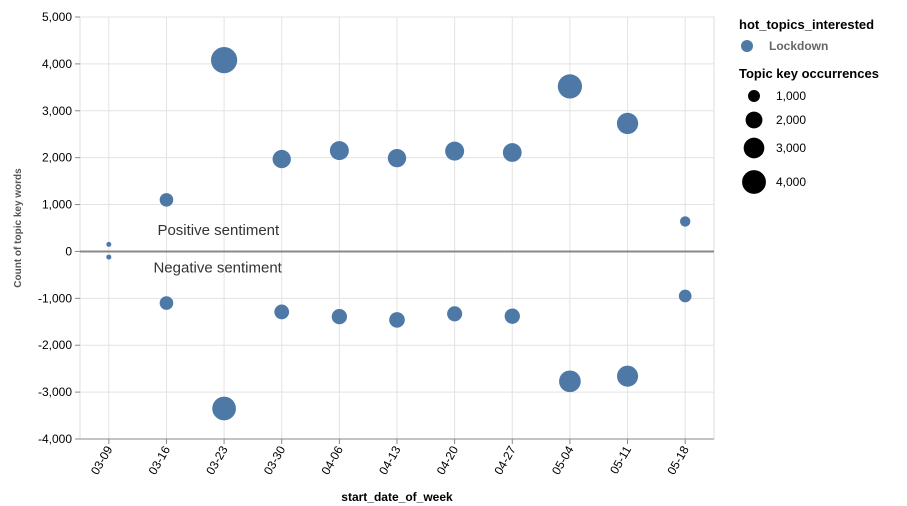 The height and width of the screenshot is (506, 907). I want to click on x-tick-label: 04-27, so click(505, 460).